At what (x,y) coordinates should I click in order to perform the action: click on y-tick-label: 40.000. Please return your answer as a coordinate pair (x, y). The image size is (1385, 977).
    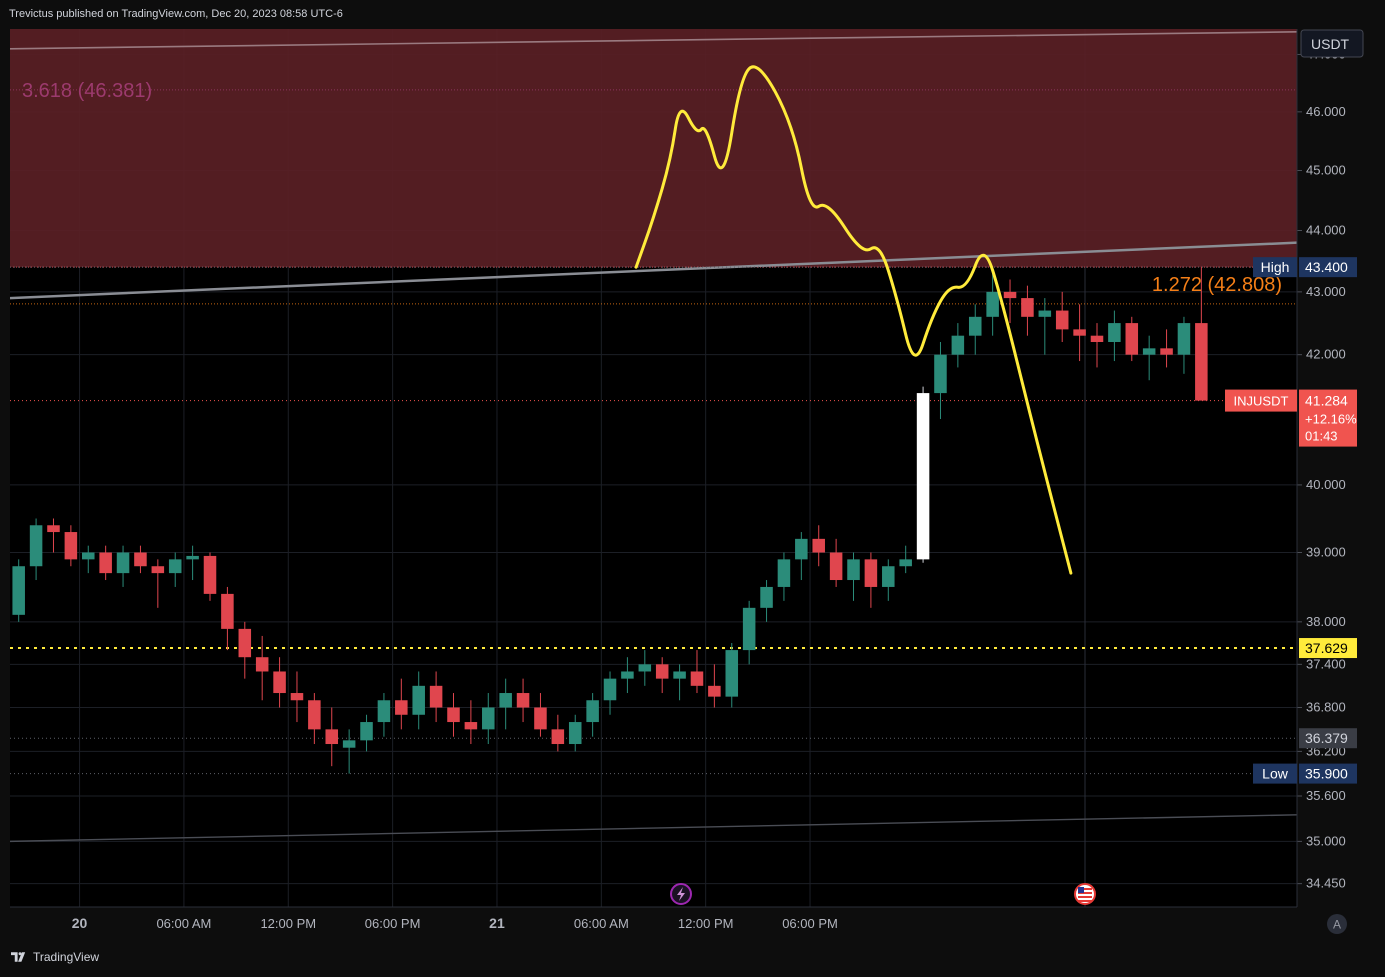
    Looking at the image, I should click on (1326, 484).